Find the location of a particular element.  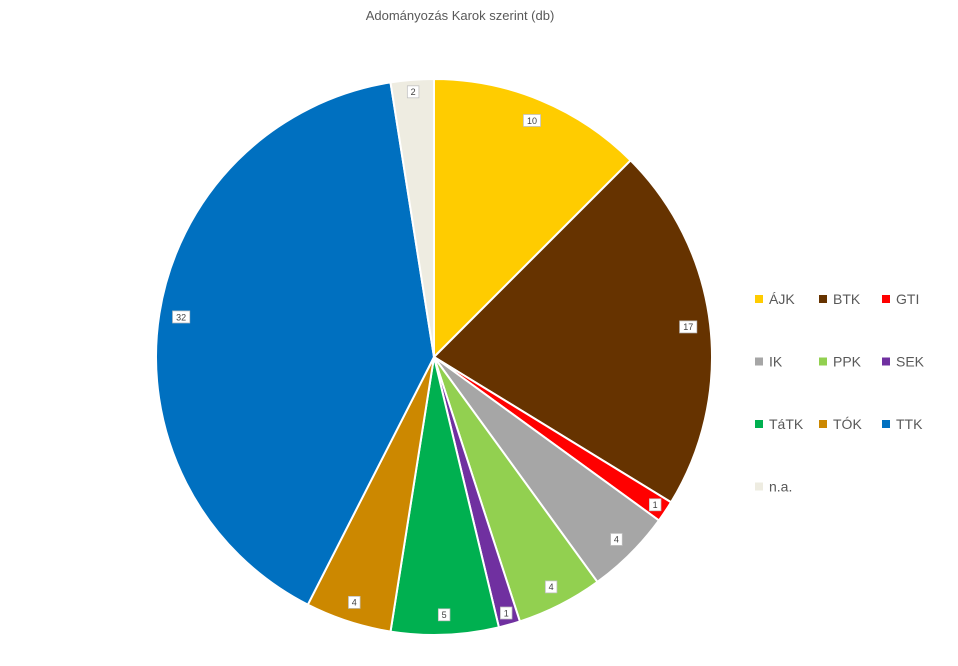

data-label-n-a: 2 is located at coordinates (413, 92).